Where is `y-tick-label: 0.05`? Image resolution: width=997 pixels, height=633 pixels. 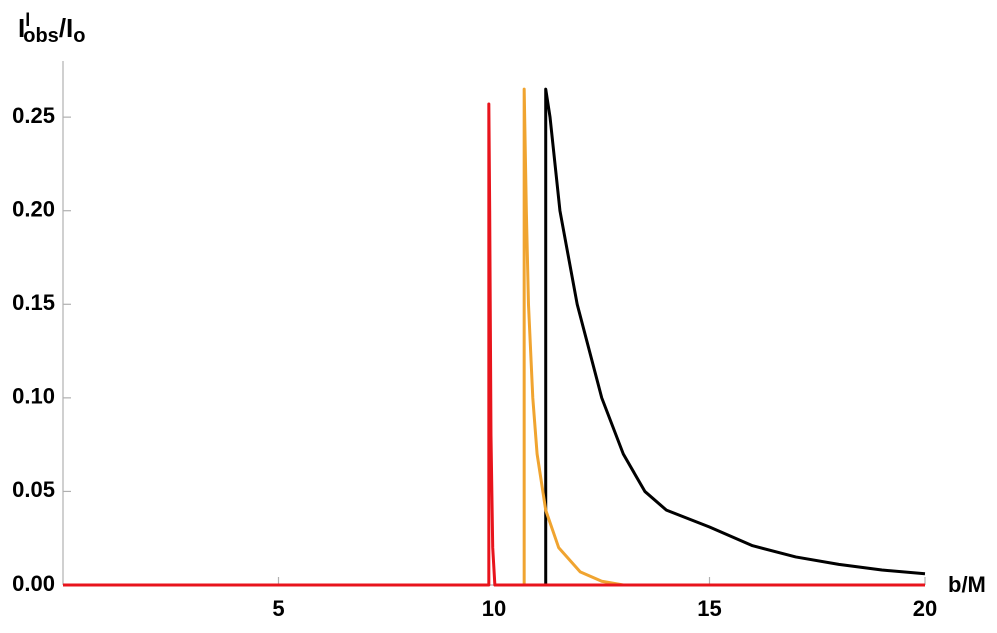 y-tick-label: 0.05 is located at coordinates (33, 489).